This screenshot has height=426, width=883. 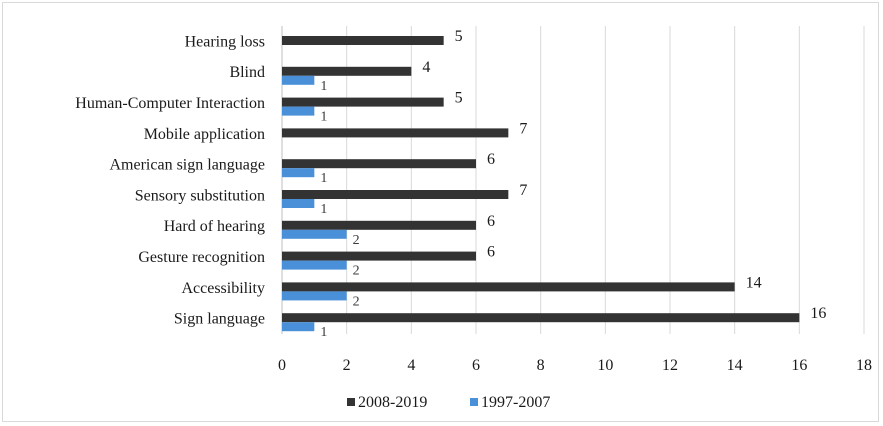 What do you see at coordinates (799, 365) in the screenshot?
I see `x-tick-label: 16` at bounding box center [799, 365].